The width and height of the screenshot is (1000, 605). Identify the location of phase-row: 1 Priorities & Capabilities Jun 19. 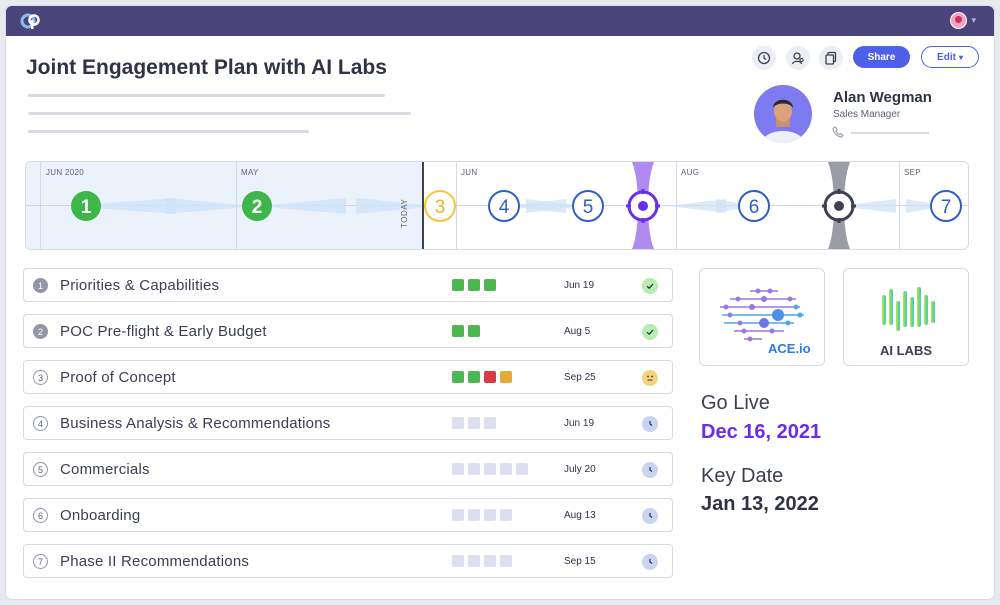
(348, 285).